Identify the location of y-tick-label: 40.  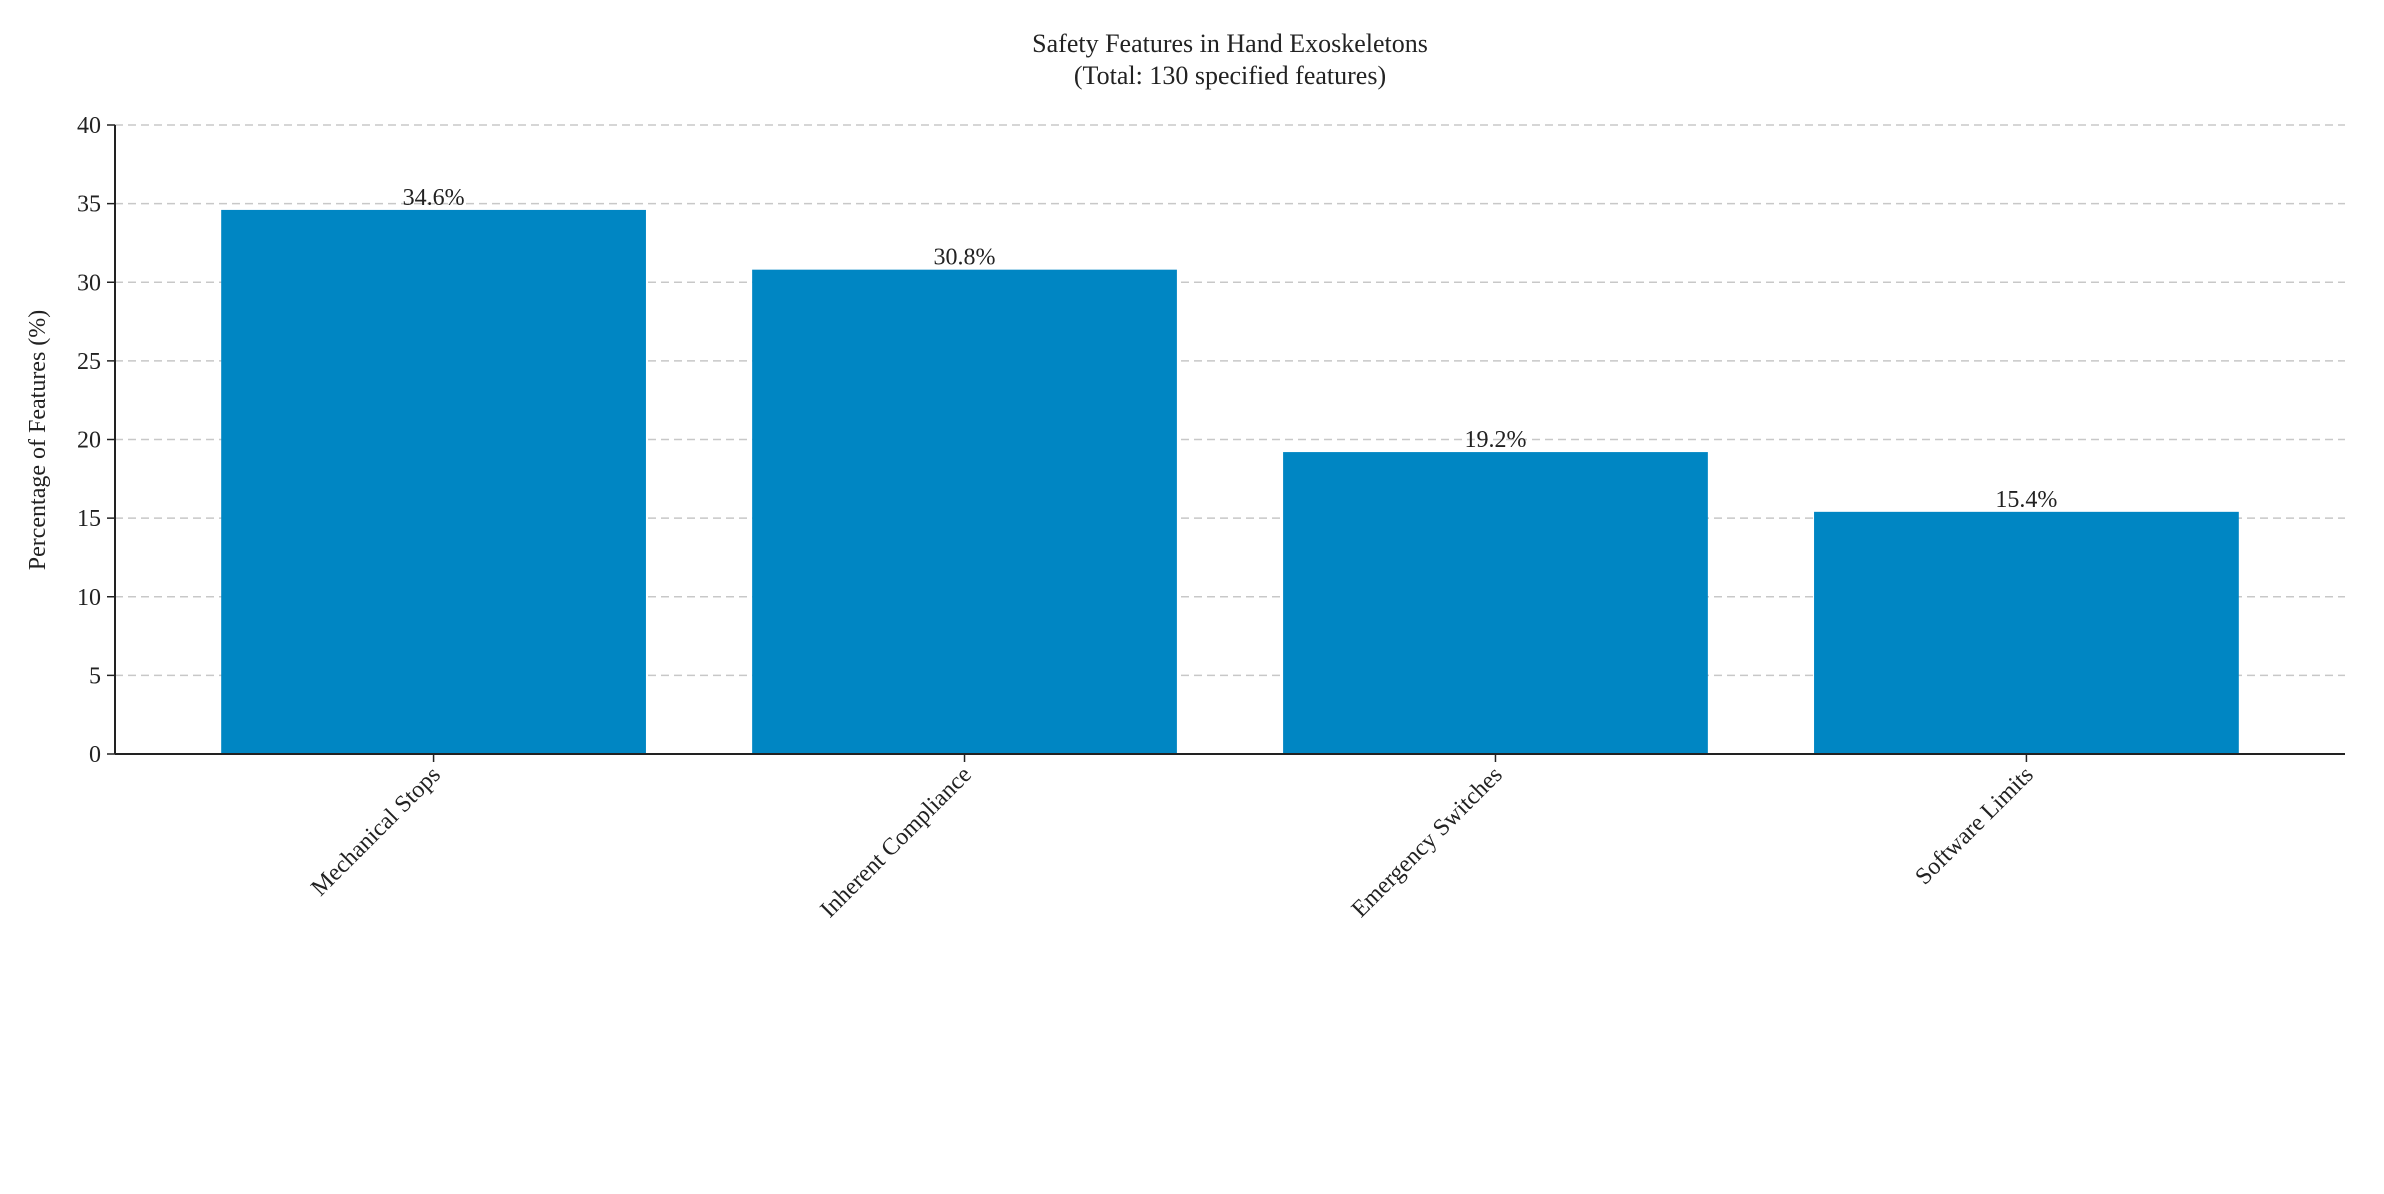
(89, 126).